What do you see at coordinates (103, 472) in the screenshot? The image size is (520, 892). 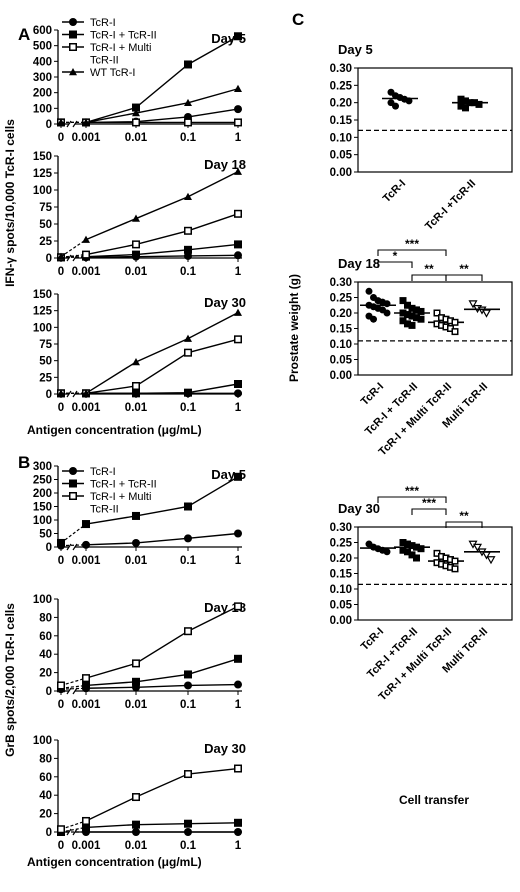 I see `legend-label: TcR-I` at bounding box center [103, 472].